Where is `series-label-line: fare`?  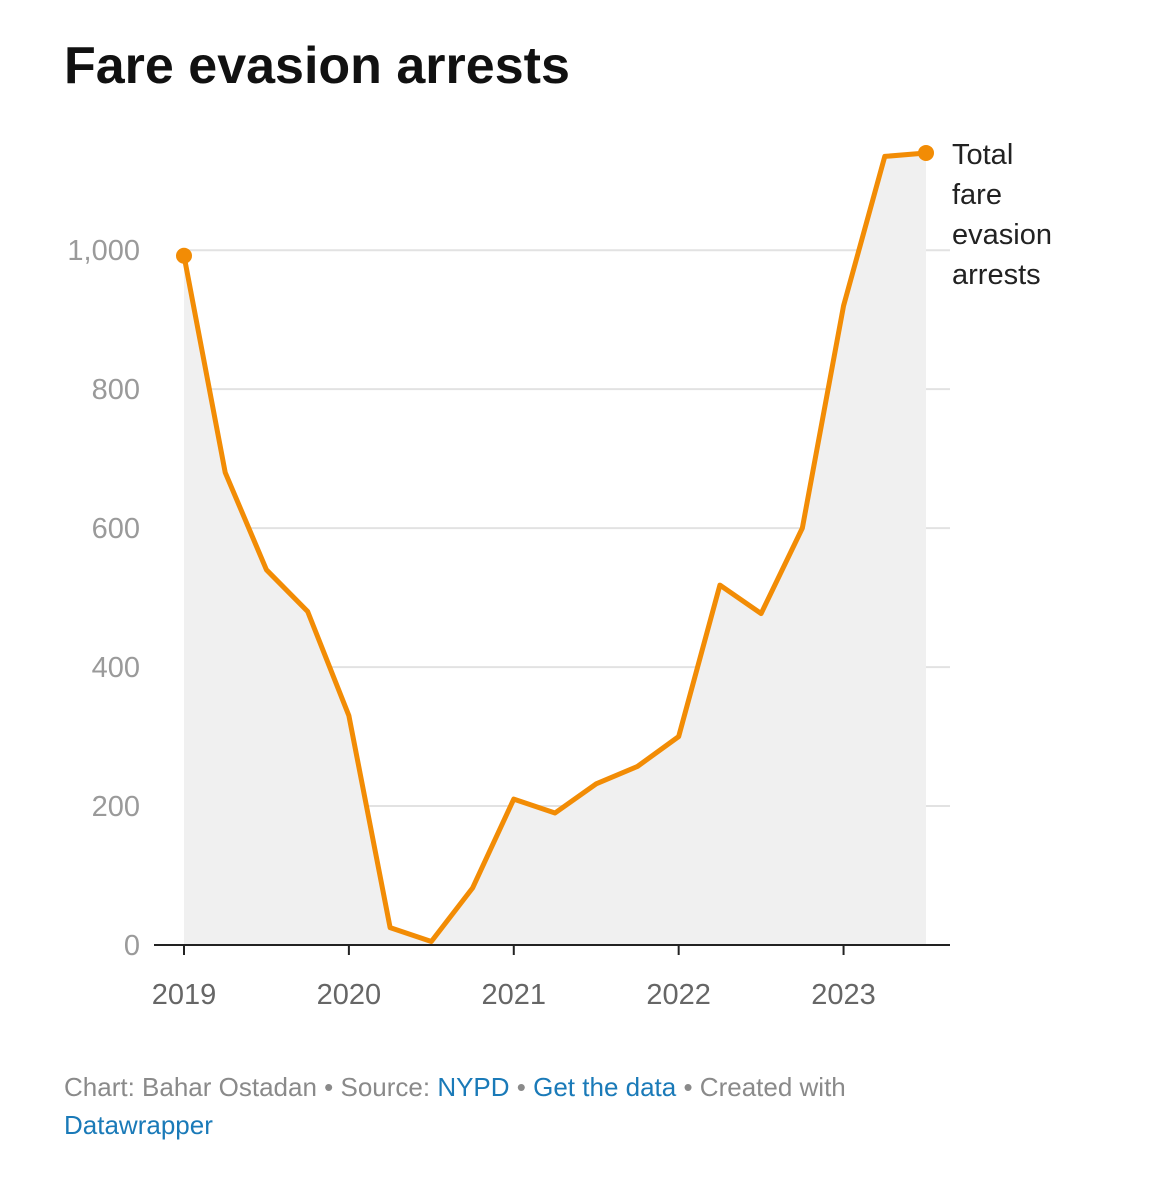
series-label-line: fare is located at coordinates (977, 195).